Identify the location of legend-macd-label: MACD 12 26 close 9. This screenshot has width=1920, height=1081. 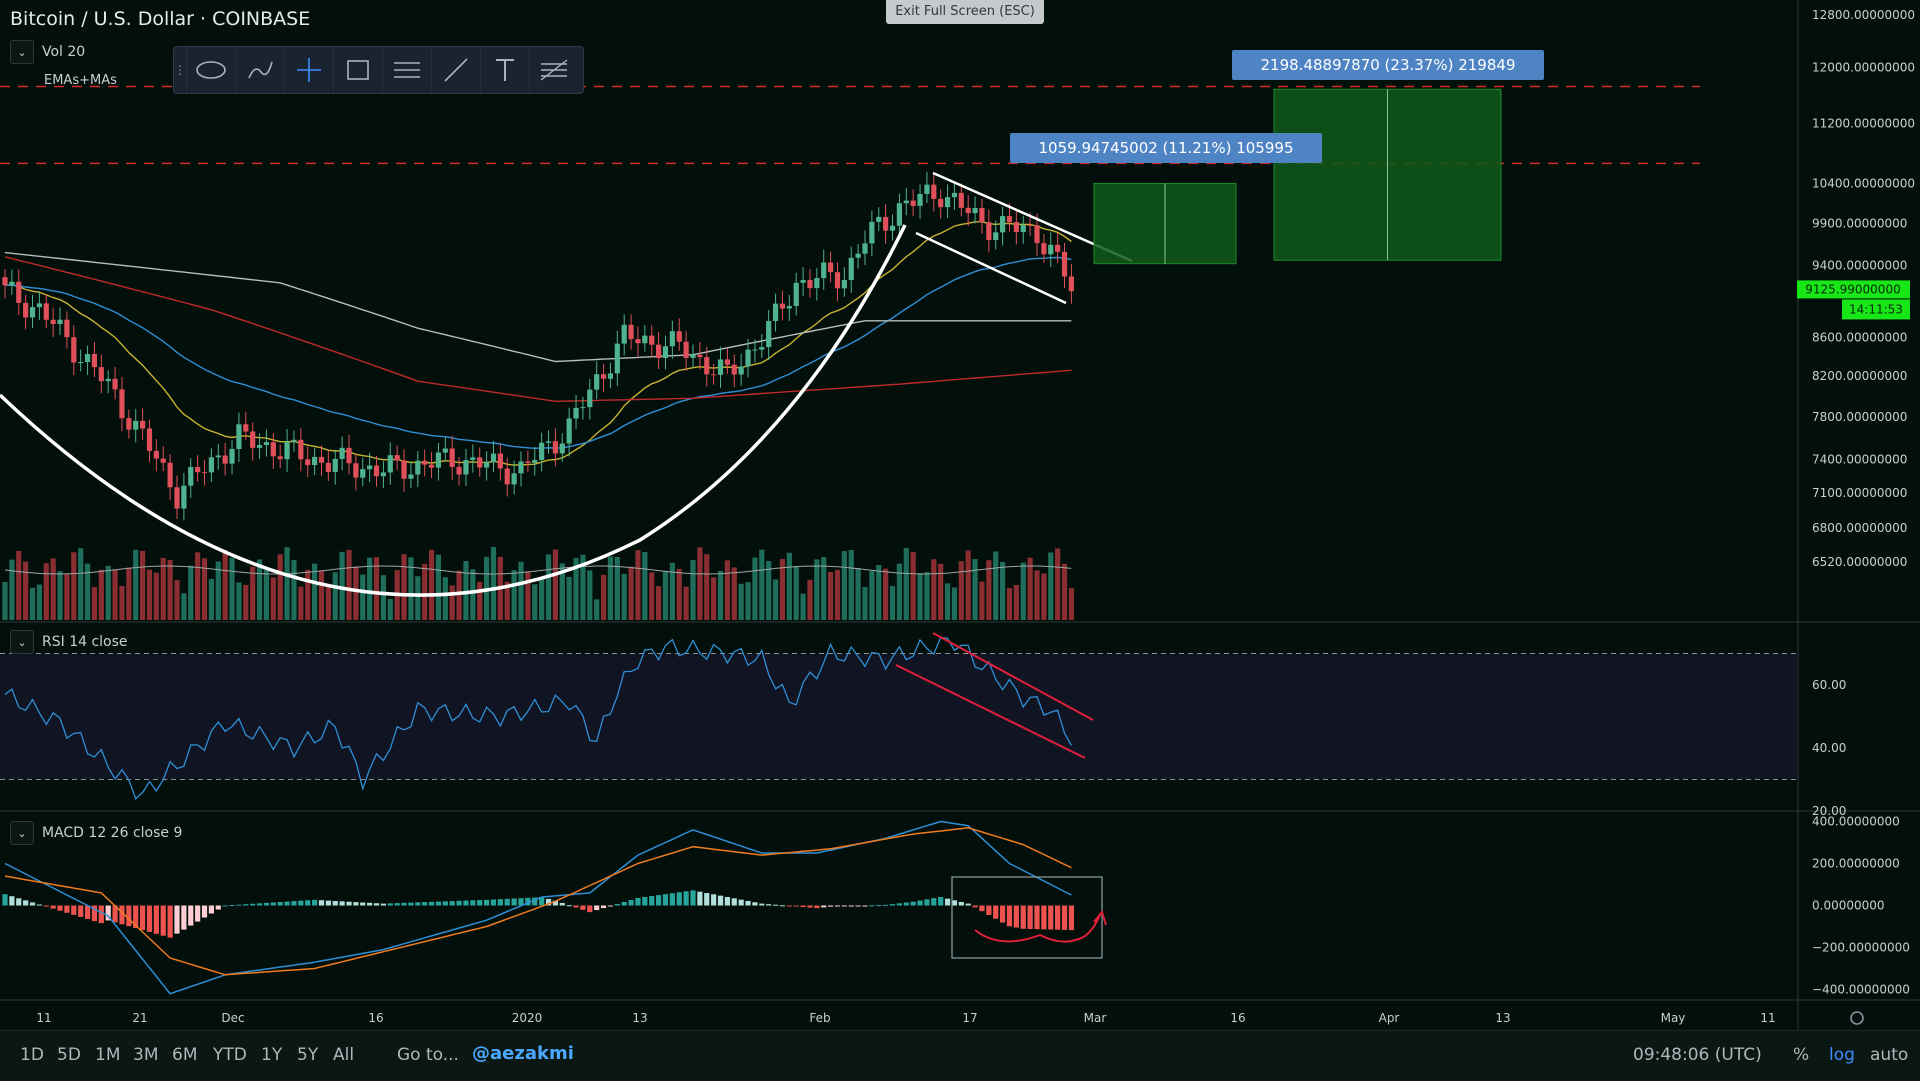
(112, 833).